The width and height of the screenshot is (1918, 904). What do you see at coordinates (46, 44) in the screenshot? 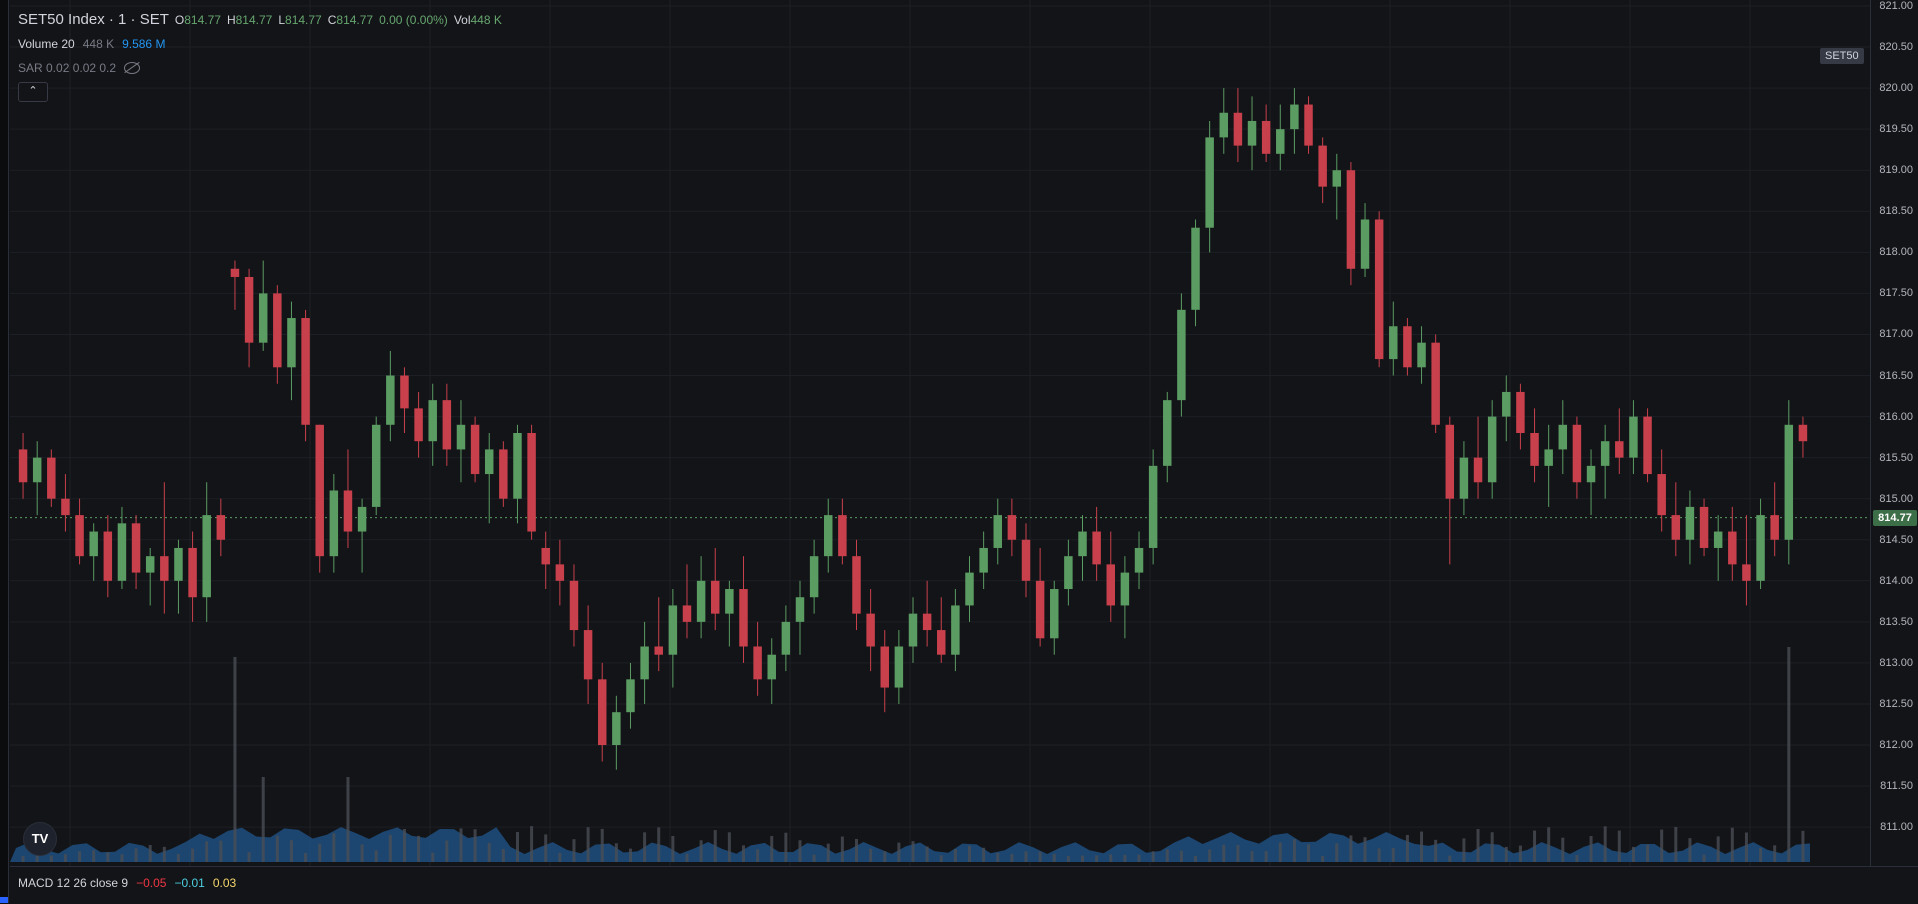
I see `volume-label: Volume 20` at bounding box center [46, 44].